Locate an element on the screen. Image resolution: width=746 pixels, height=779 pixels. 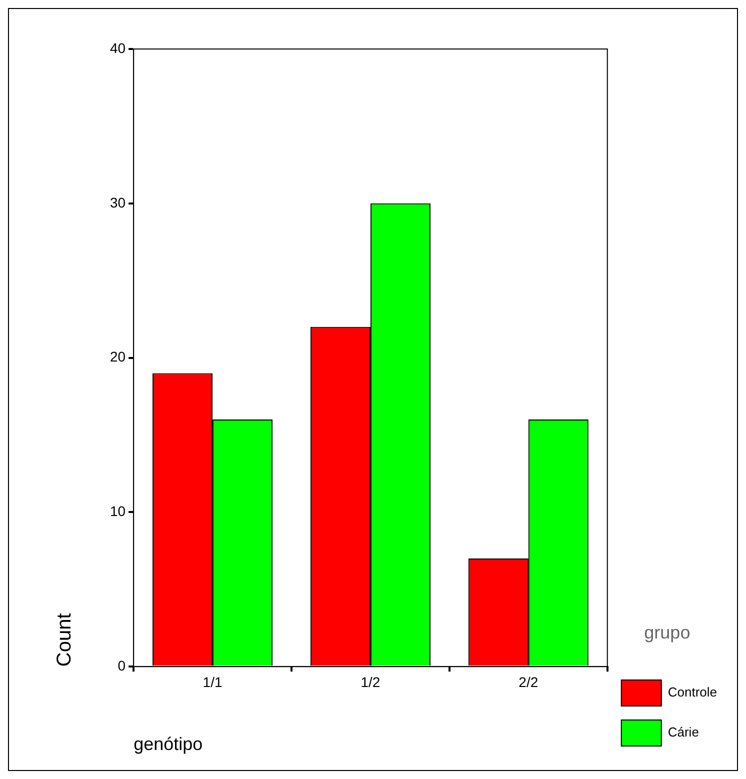
y-tick-label: 40 is located at coordinates (118, 48).